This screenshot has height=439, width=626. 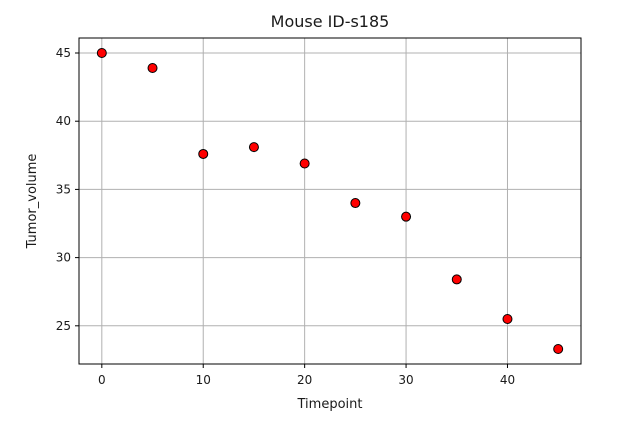 What do you see at coordinates (405, 380) in the screenshot?
I see `x-tick-label: 30` at bounding box center [405, 380].